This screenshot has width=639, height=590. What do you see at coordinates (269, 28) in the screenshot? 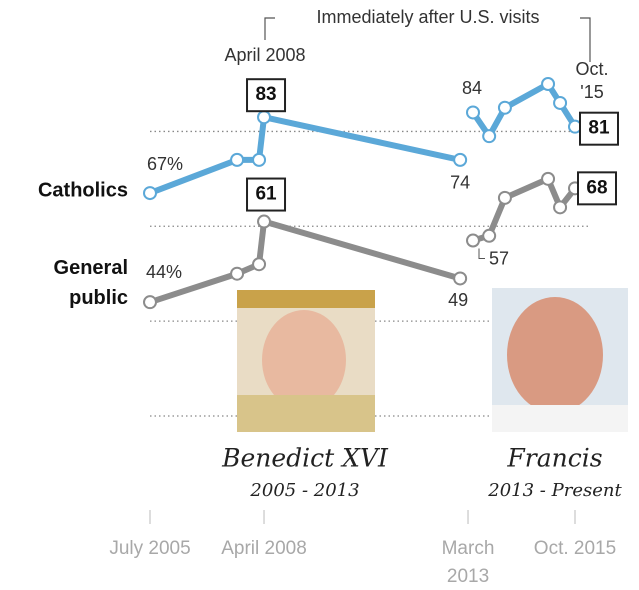
I see `bracket-left` at bounding box center [269, 28].